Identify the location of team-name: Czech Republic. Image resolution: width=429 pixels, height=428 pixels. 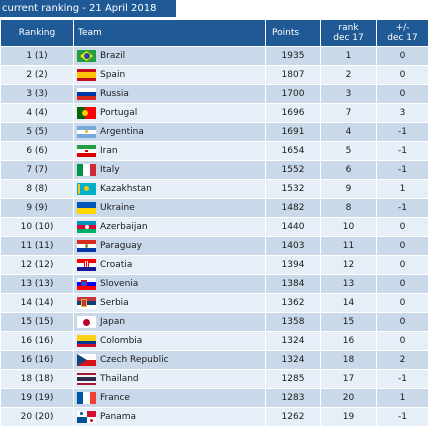
(134, 360).